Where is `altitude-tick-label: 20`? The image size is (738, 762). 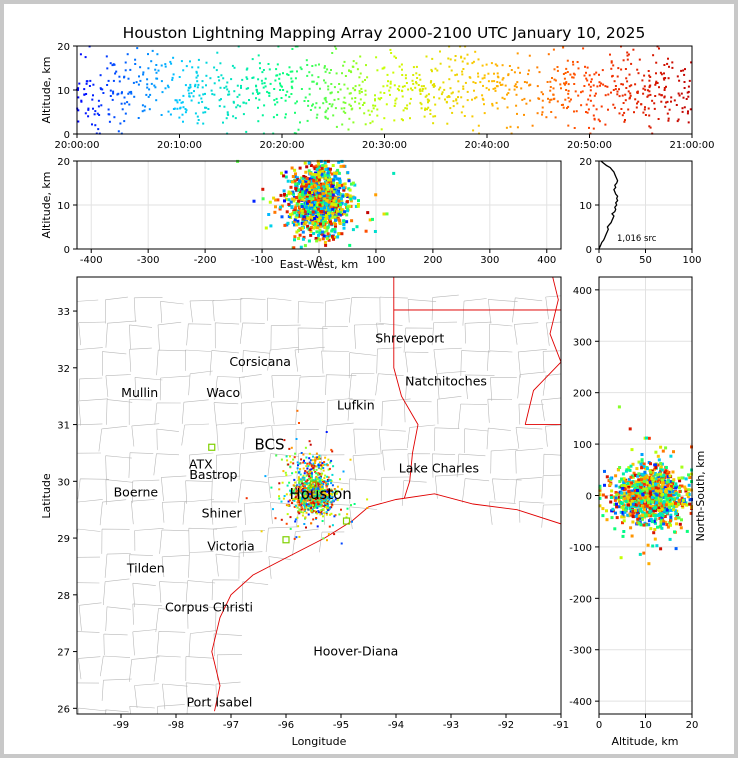
altitude-tick-label: 20 is located at coordinates (63, 47).